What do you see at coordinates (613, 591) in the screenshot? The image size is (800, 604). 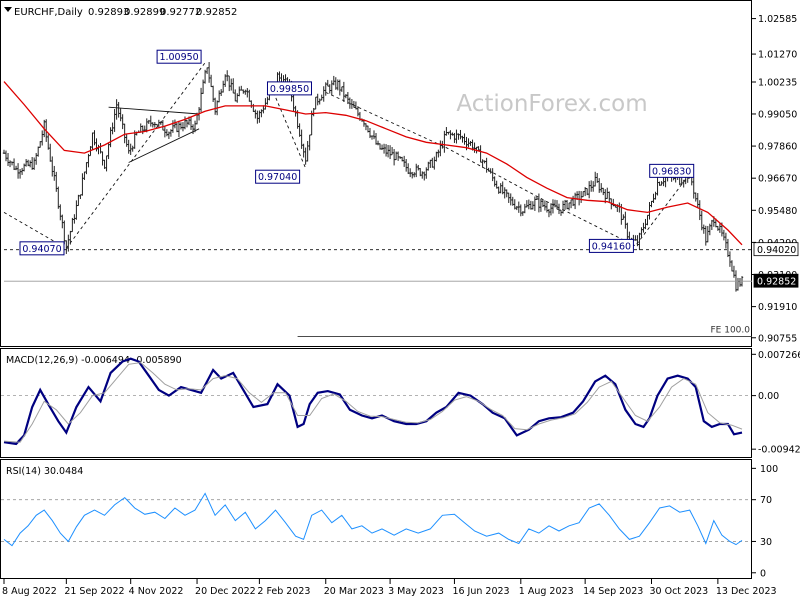 I see `time-tick-label: 14 Sep 2023` at bounding box center [613, 591].